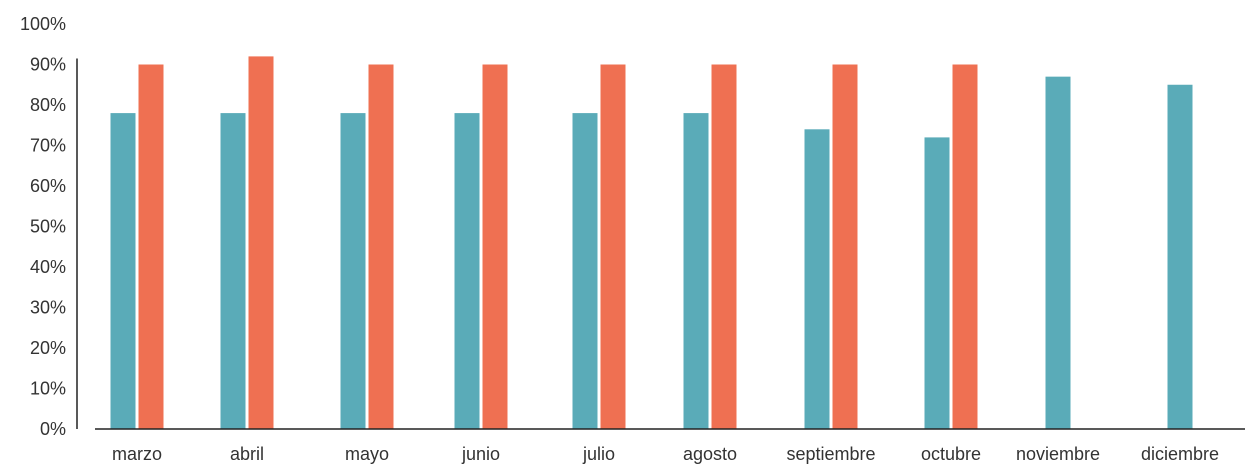 This screenshot has height=469, width=1247. What do you see at coordinates (1180, 454) in the screenshot?
I see `x-category-label: diciembre` at bounding box center [1180, 454].